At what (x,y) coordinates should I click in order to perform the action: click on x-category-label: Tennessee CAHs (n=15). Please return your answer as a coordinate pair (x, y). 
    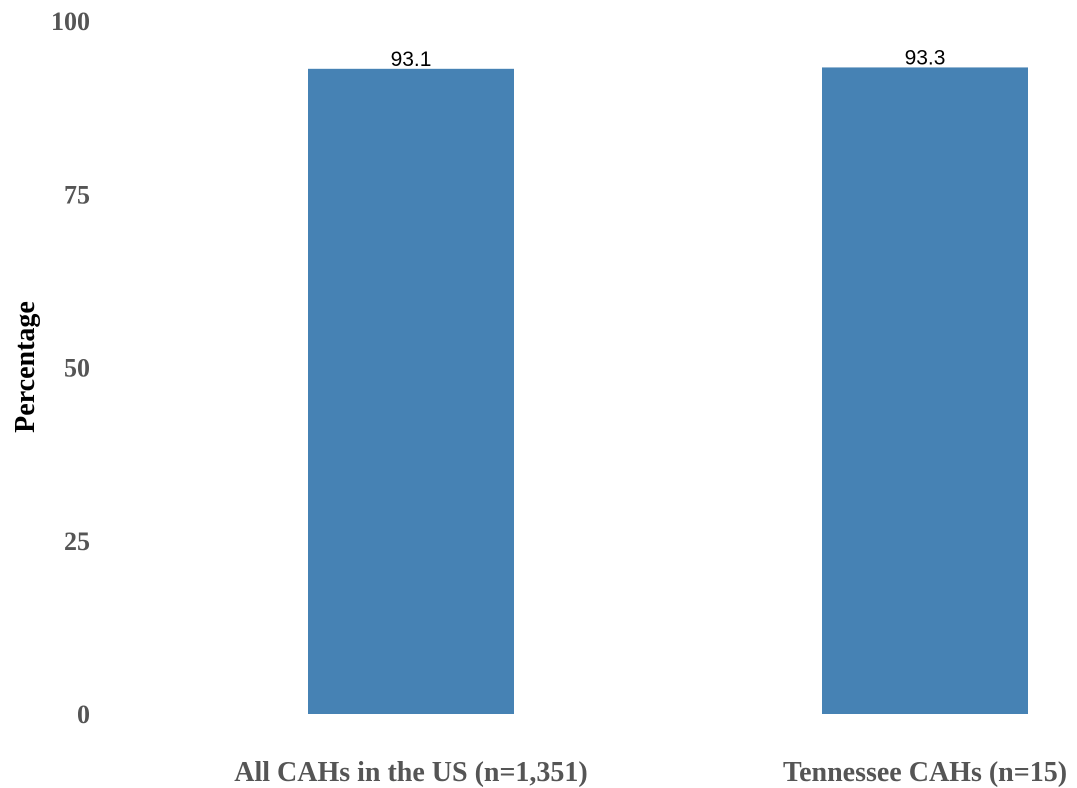
    Looking at the image, I should click on (925, 772).